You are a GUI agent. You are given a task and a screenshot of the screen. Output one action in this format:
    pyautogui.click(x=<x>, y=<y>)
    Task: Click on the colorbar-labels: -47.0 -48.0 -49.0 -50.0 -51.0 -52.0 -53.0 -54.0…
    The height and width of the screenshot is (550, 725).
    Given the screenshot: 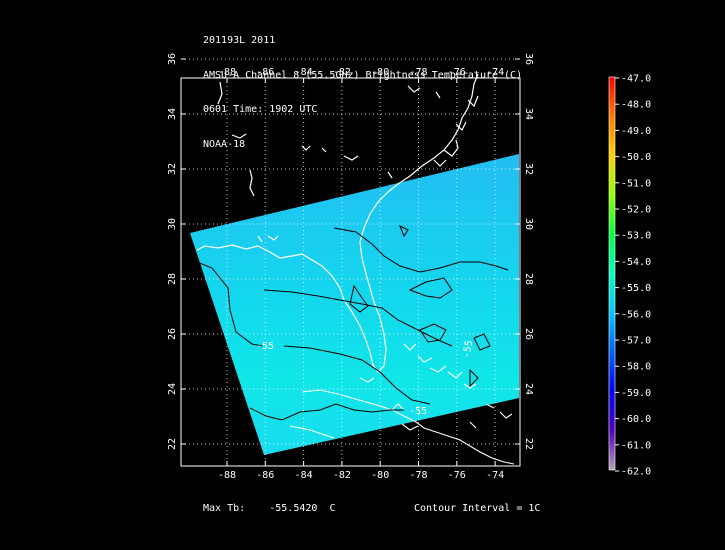 What is the action you would take?
    pyautogui.click(x=633, y=276)
    